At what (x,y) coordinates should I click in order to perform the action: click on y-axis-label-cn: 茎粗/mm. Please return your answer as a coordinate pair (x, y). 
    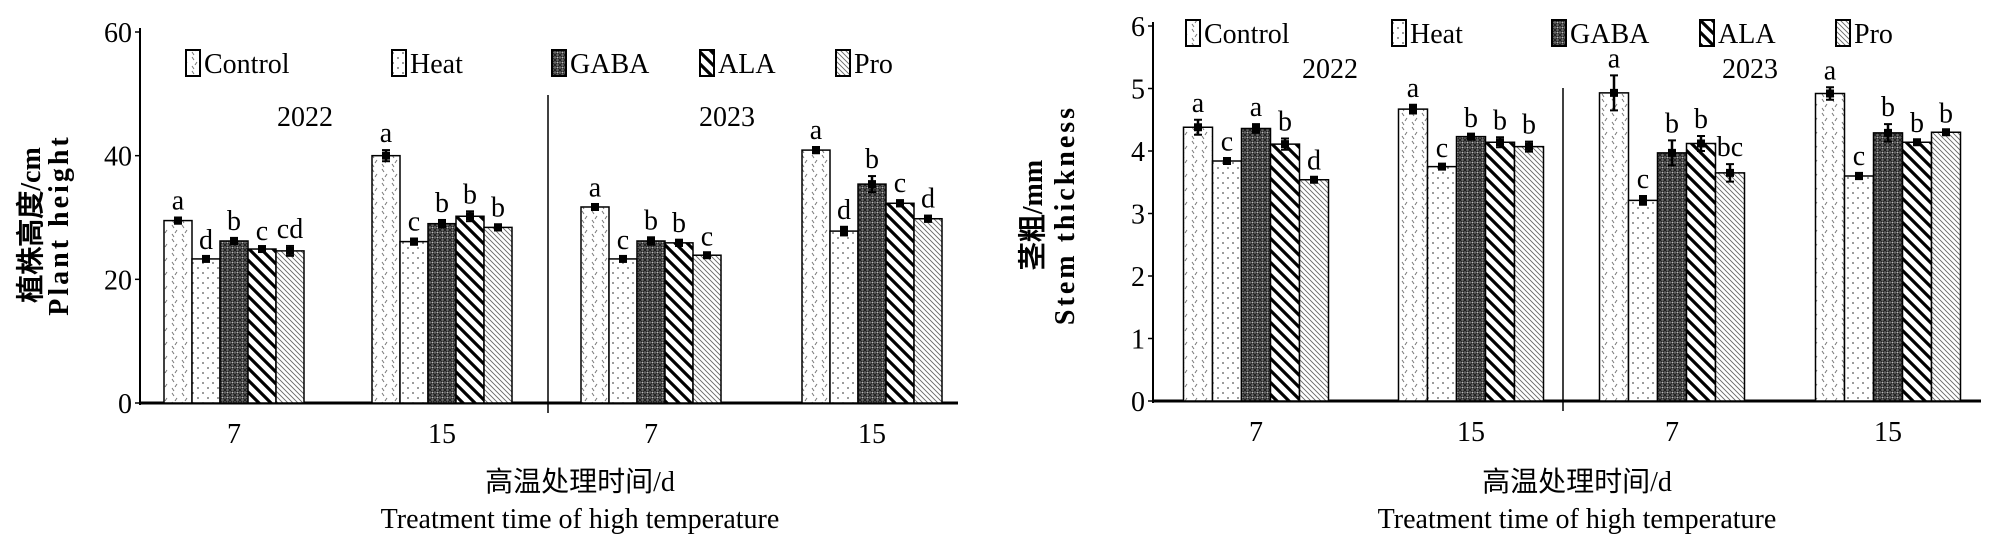
    Looking at the image, I should click on (1033, 215).